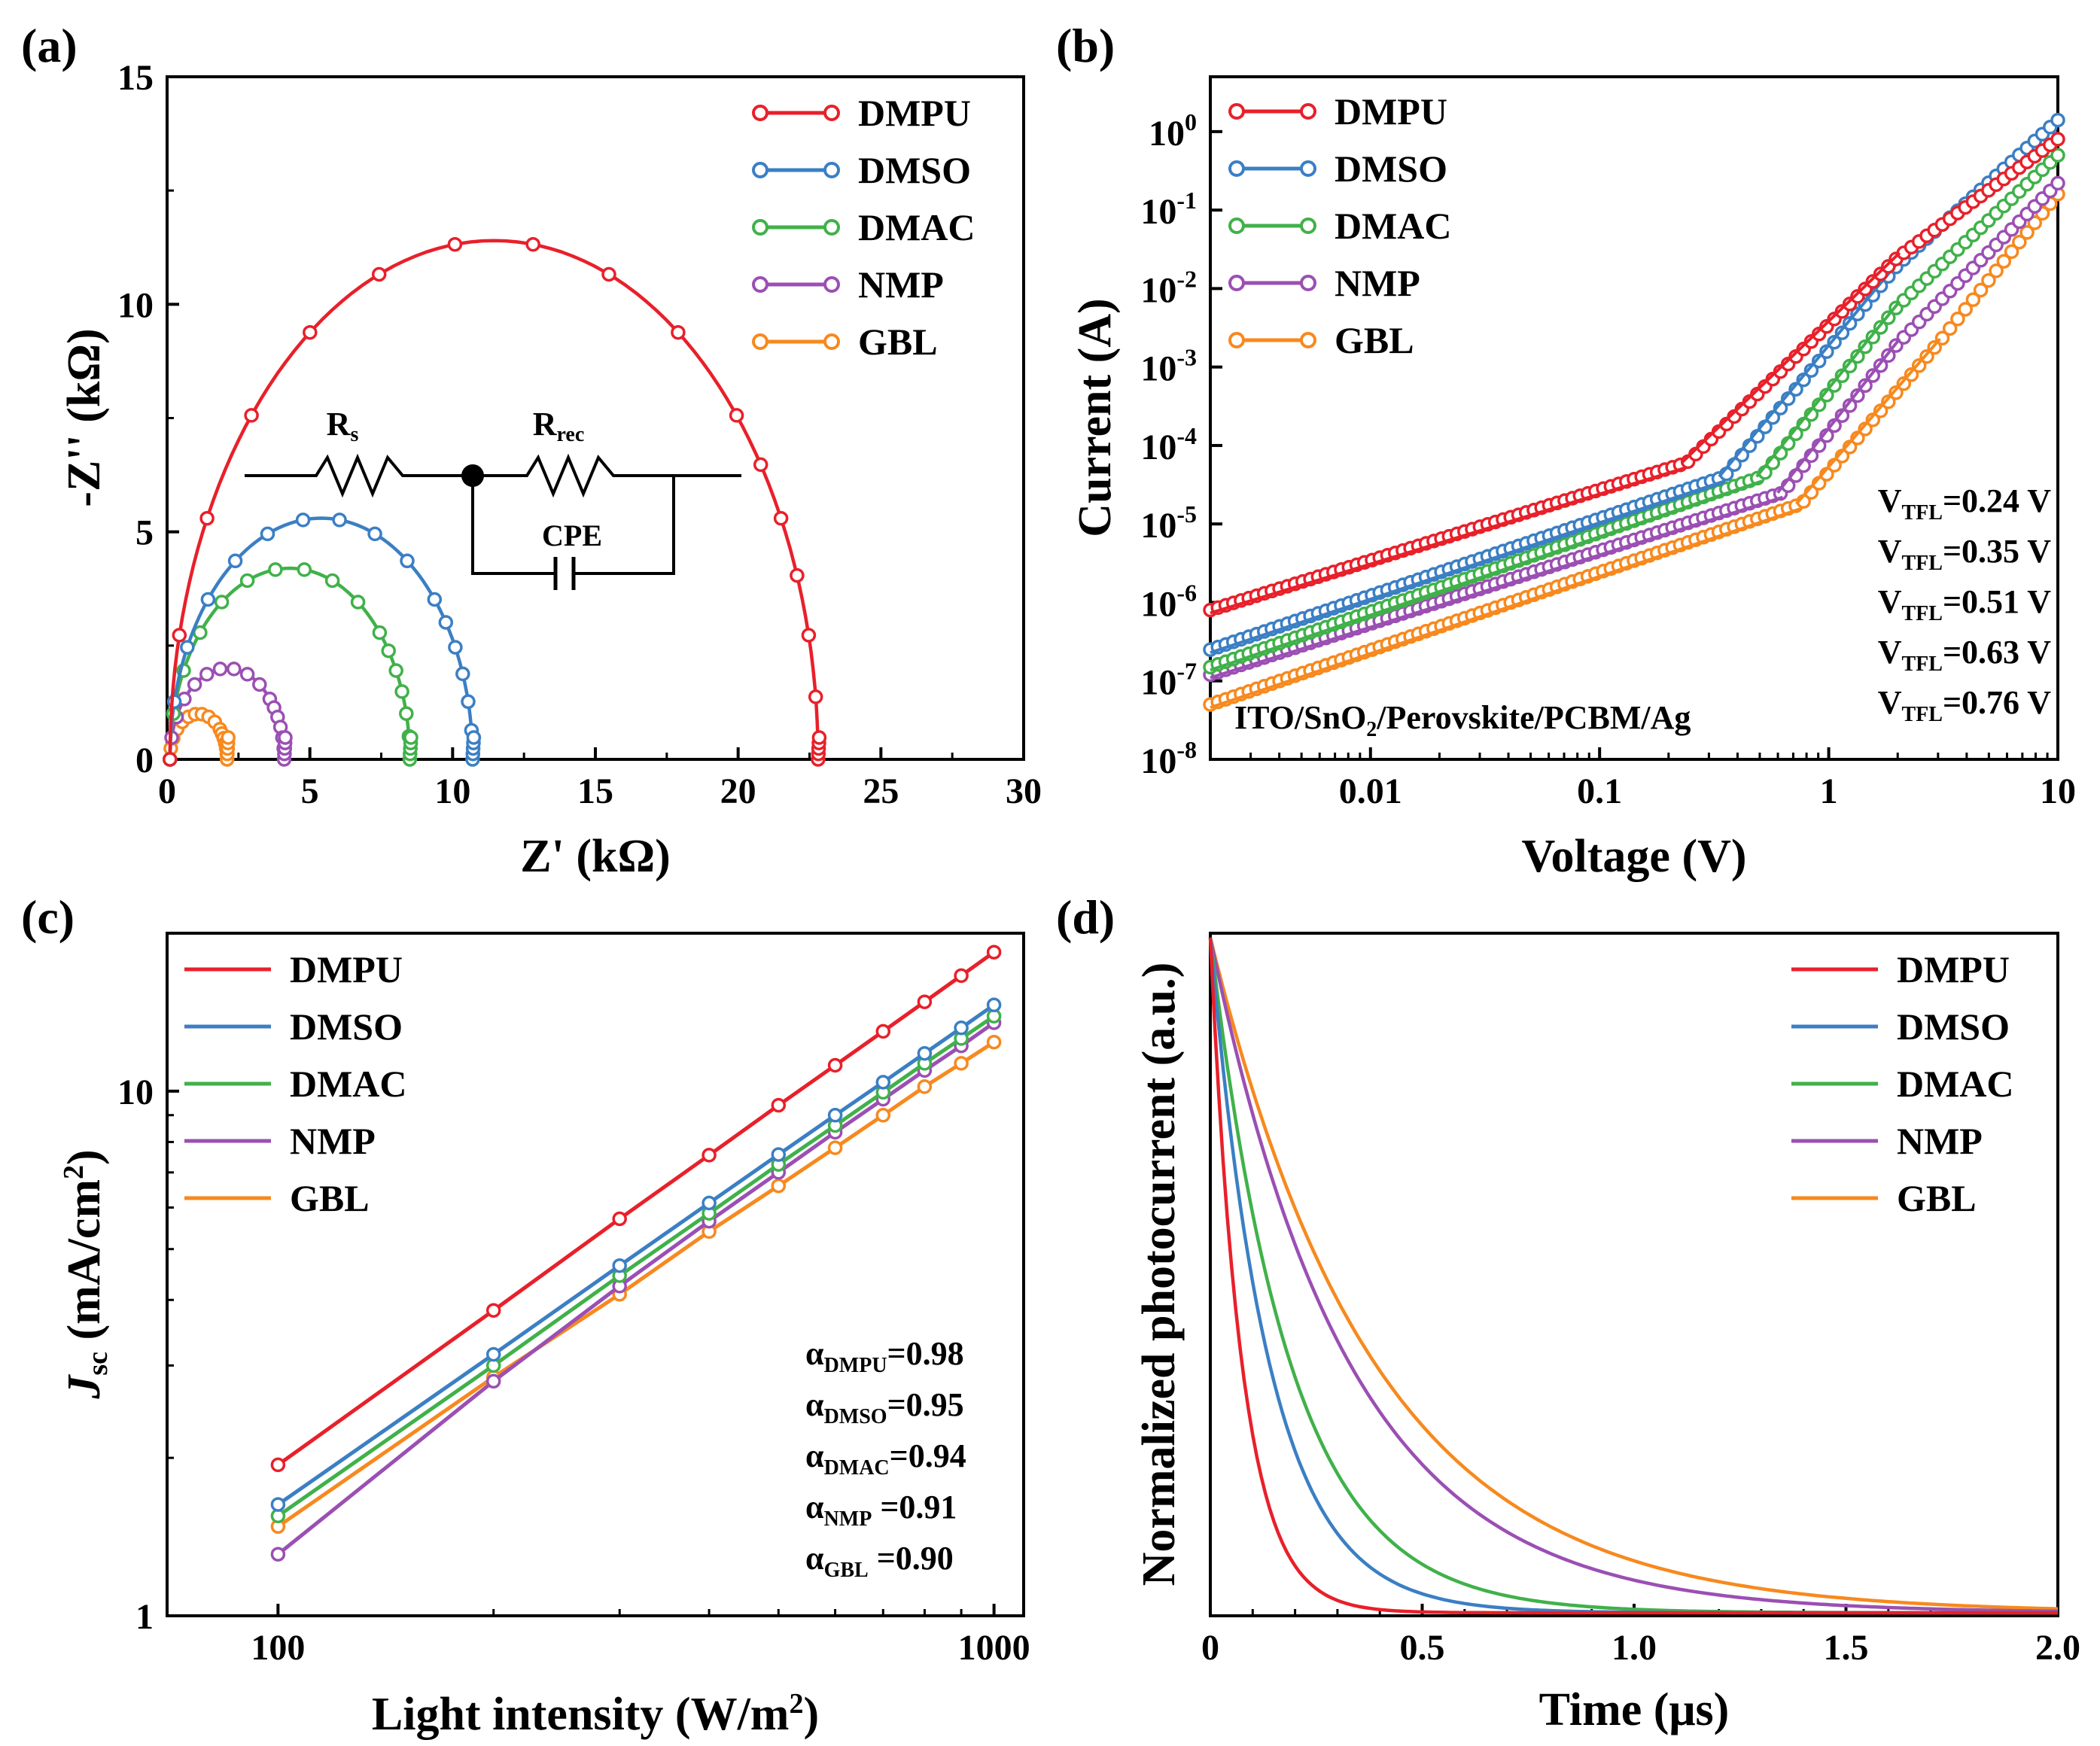 The image size is (2100, 1746). I want to click on panel-d-xtick-label: 0.5, so click(1422, 1648).